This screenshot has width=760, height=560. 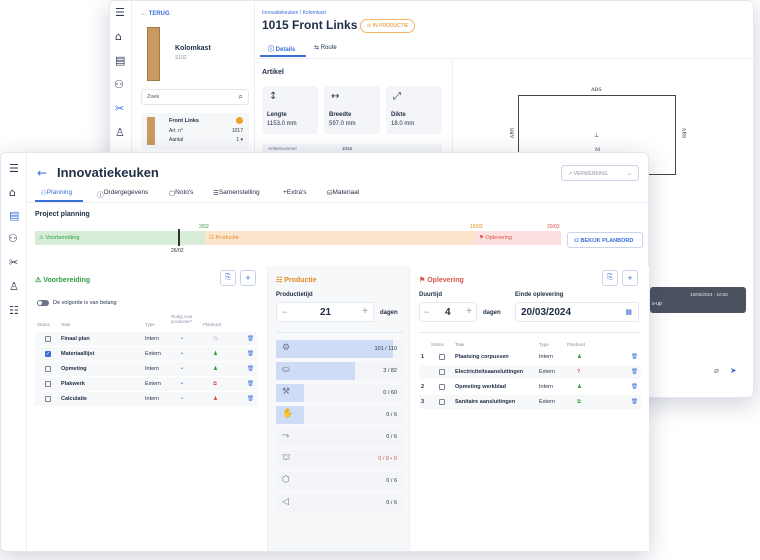 I want to click on production-step-row: ✋ 0 / 6, so click(x=339, y=415).